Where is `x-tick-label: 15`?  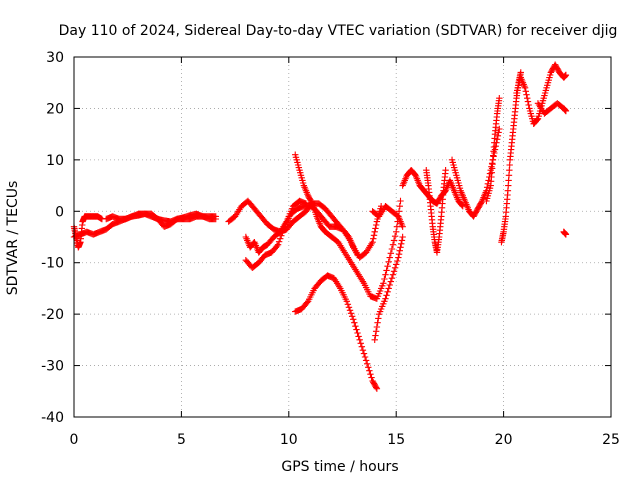
x-tick-label: 15 is located at coordinates (396, 440).